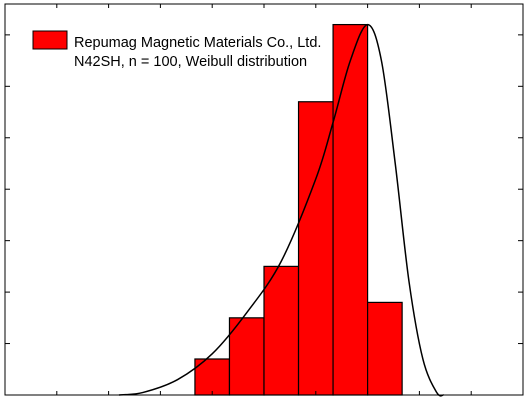 This screenshot has height=403, width=532. Describe the element at coordinates (190, 62) in the screenshot. I see `legend-label-line2: N42SH, n = 100, Weibull distribution` at that location.